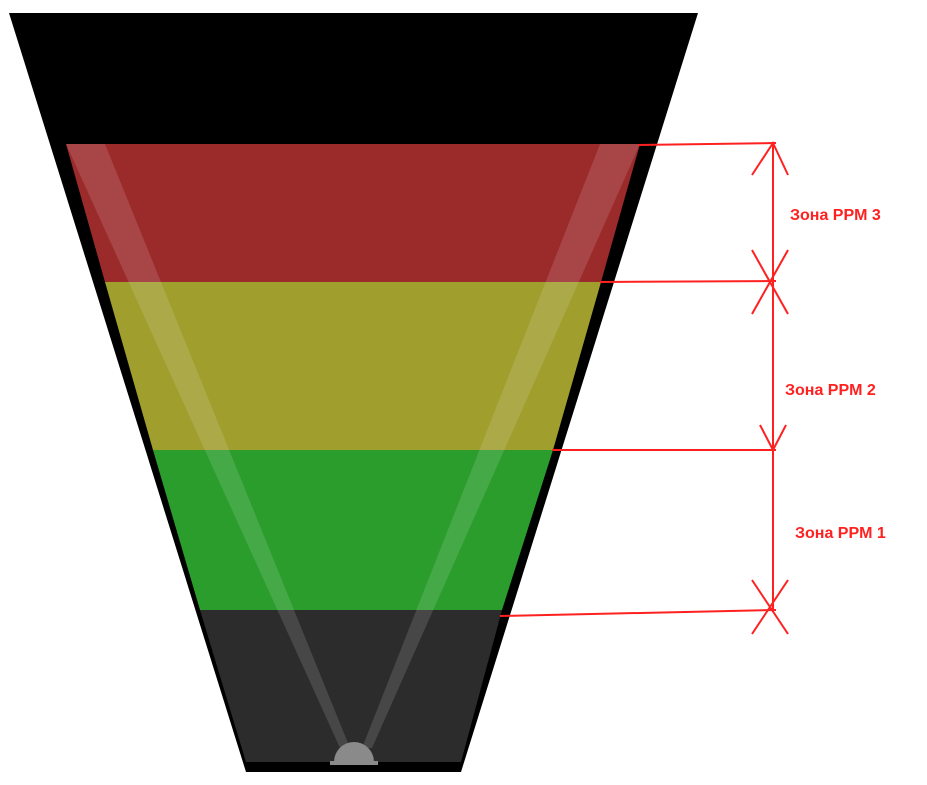 The image size is (927, 785). I want to click on tick-bottom-b, so click(770, 607).